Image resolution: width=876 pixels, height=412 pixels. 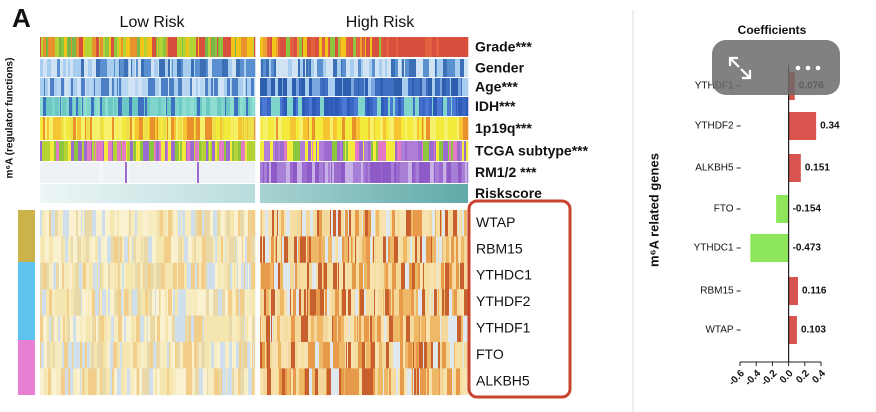 I want to click on category-label: YTHDC1, so click(x=714, y=248).